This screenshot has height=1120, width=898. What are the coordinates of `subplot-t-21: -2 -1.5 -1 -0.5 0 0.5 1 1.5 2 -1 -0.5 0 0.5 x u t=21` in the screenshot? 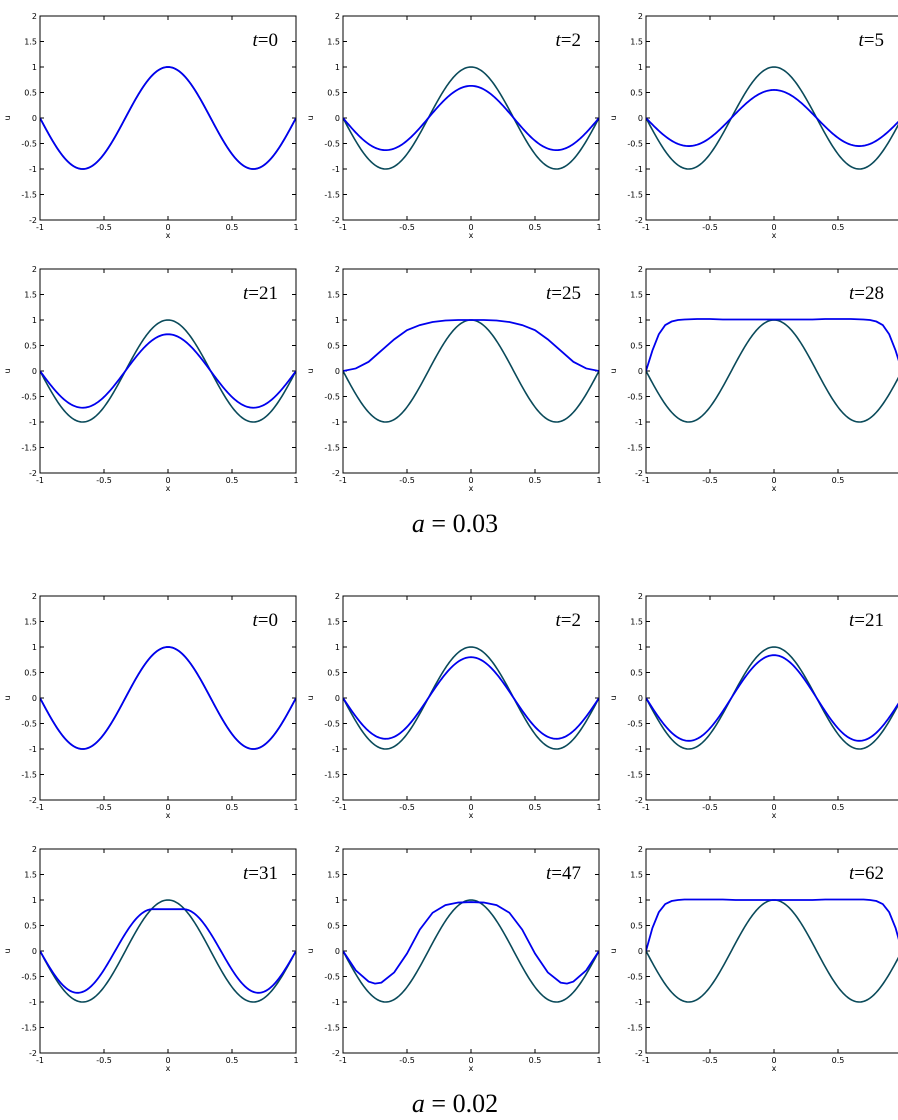 It's located at (753, 706).